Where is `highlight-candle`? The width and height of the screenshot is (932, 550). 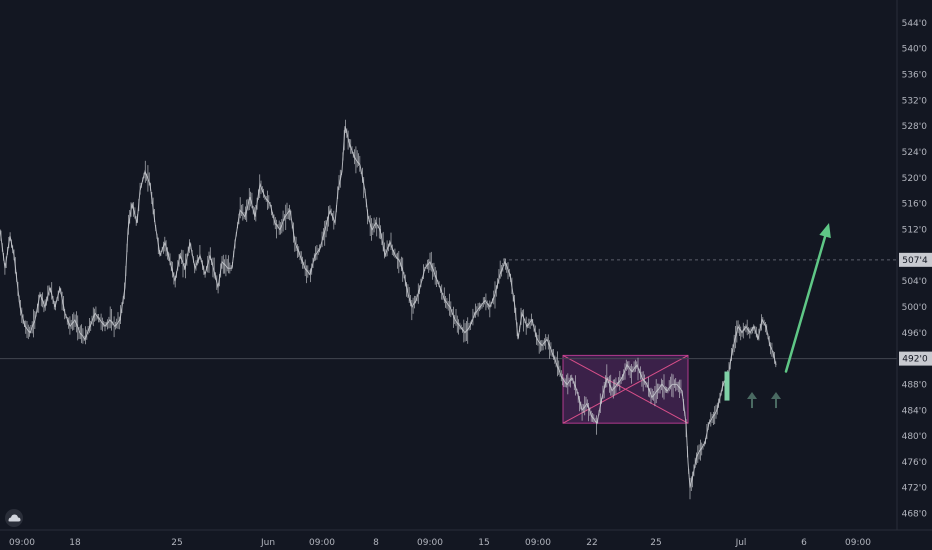
highlight-candle is located at coordinates (727, 386).